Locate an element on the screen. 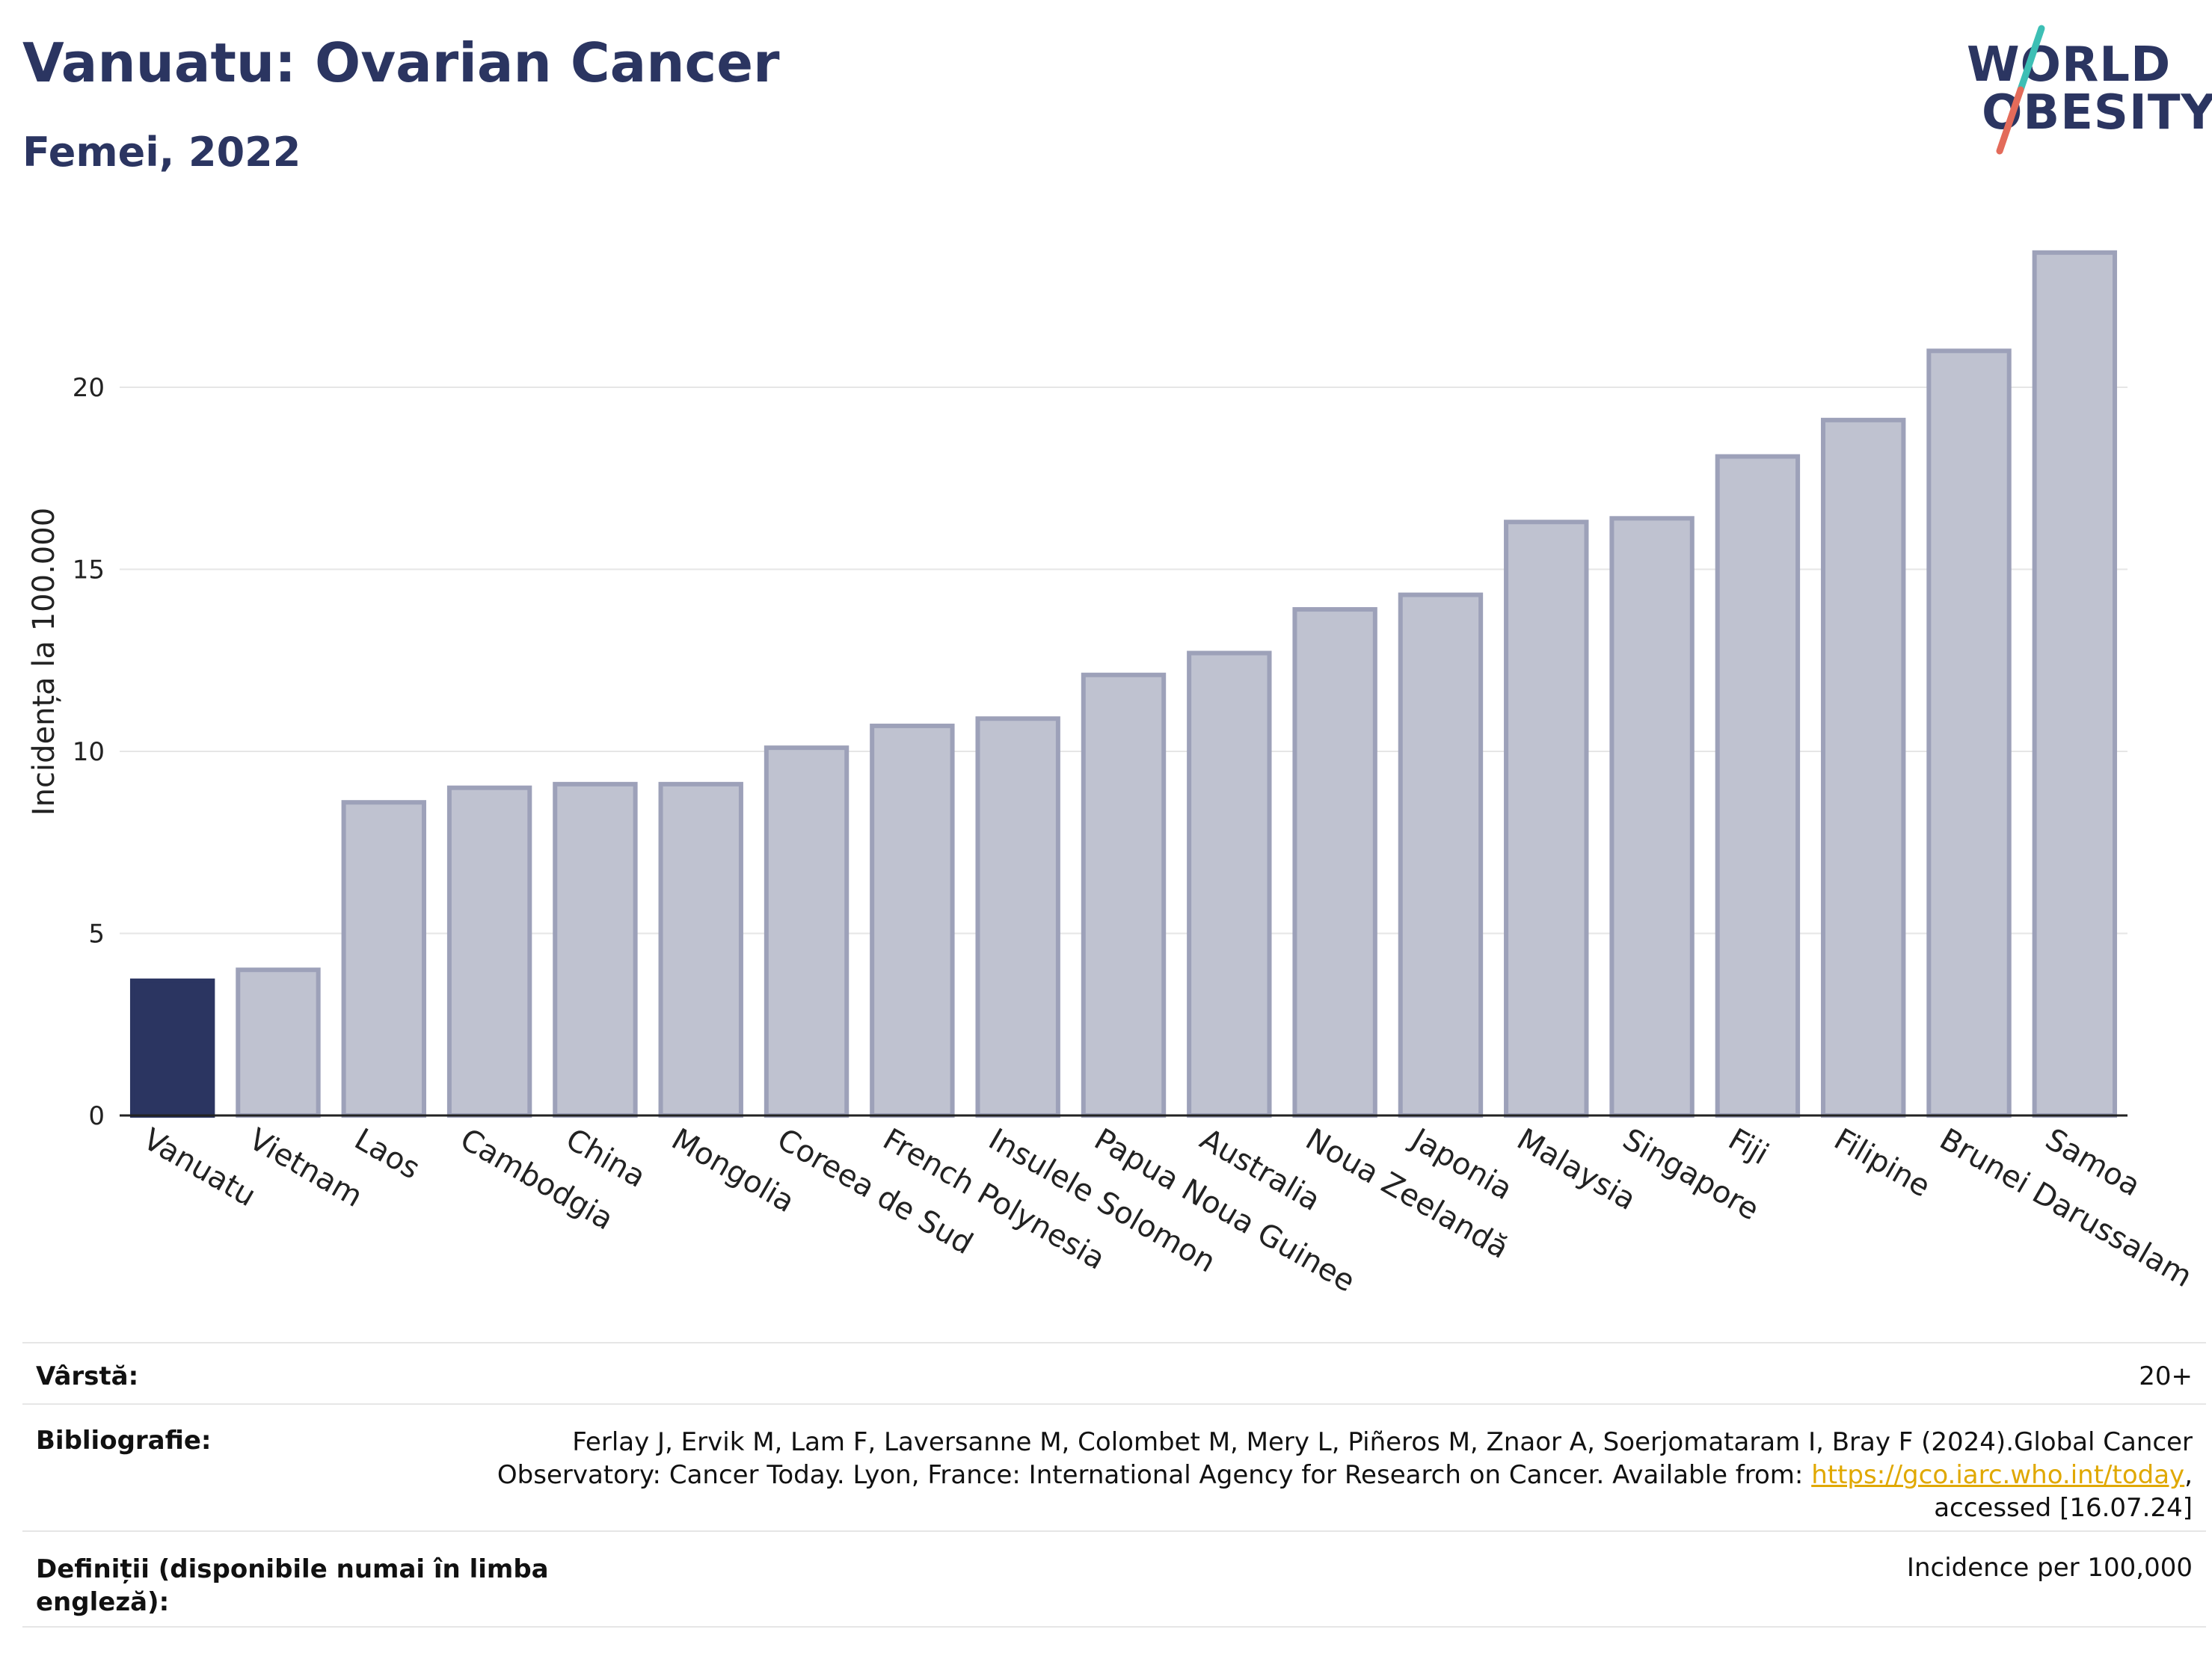 This screenshot has height=1656, width=2212. bibliography-line-3: accessed [16.07.24] is located at coordinates (2063, 1508).